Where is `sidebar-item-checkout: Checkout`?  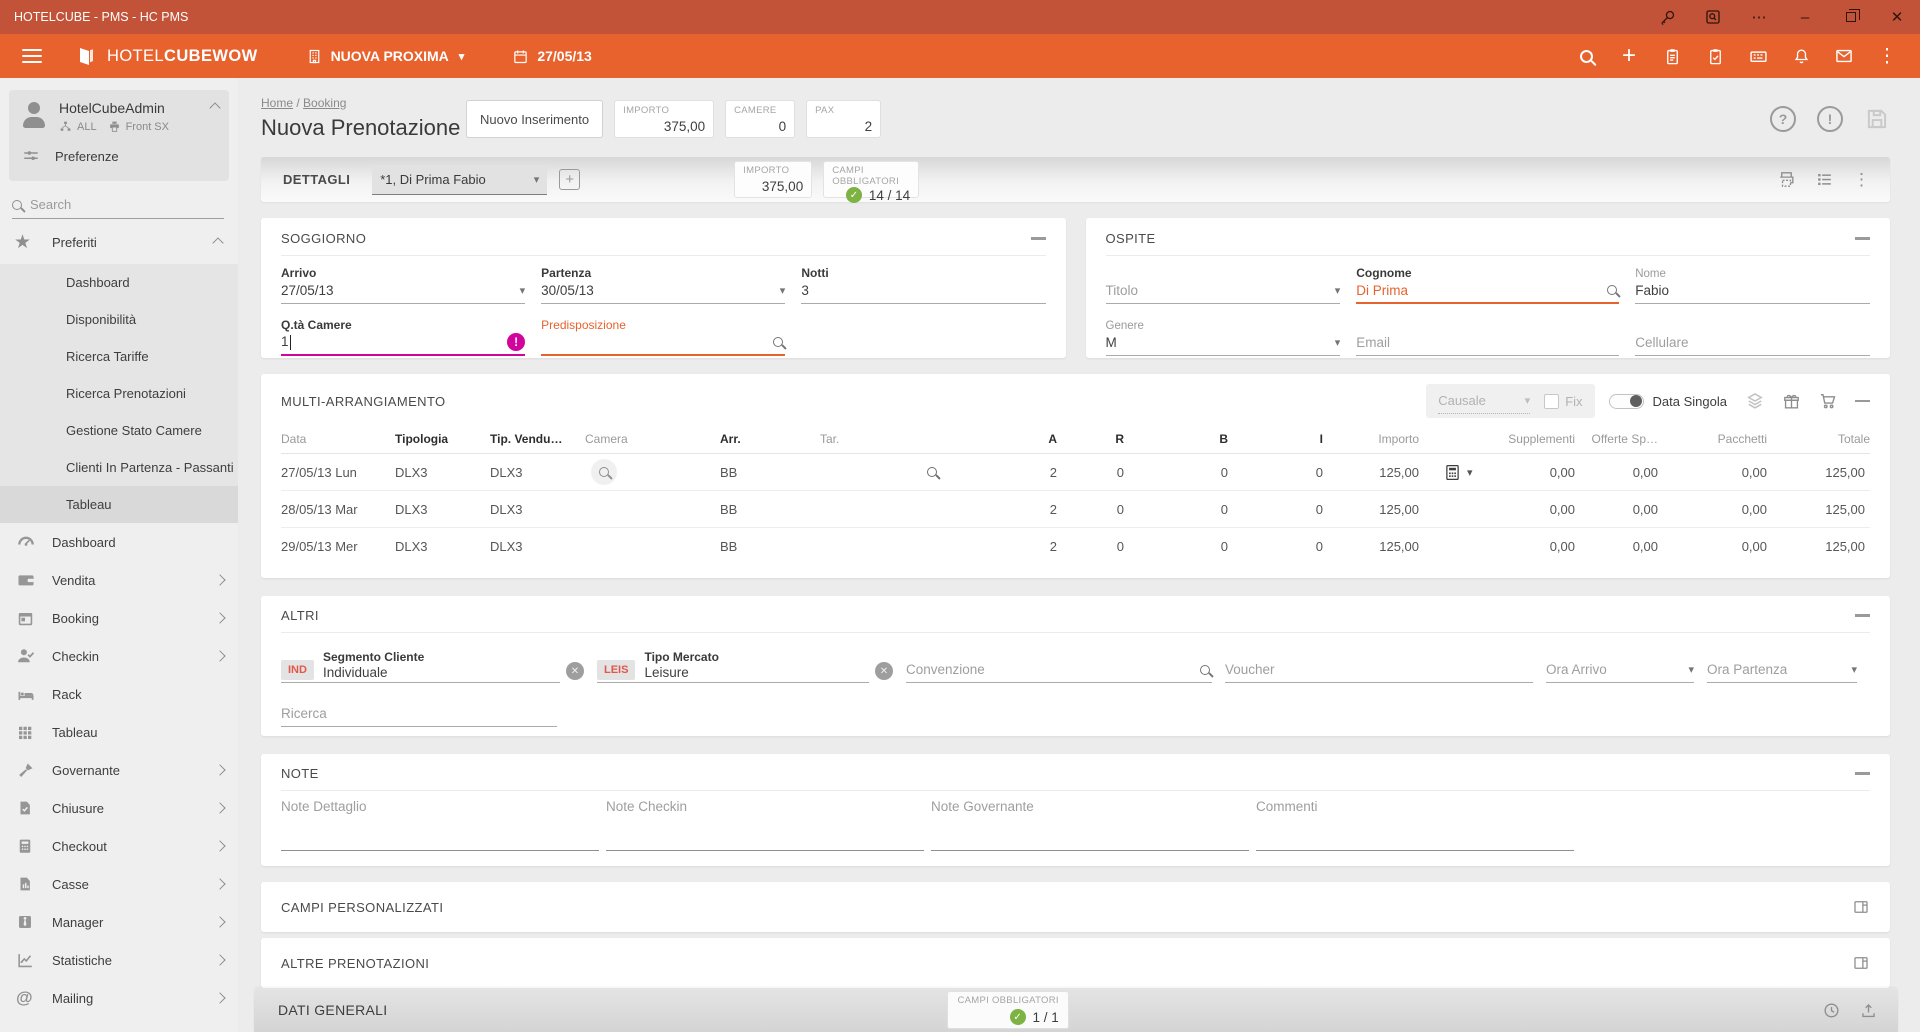 sidebar-item-checkout: Checkout is located at coordinates (119, 846).